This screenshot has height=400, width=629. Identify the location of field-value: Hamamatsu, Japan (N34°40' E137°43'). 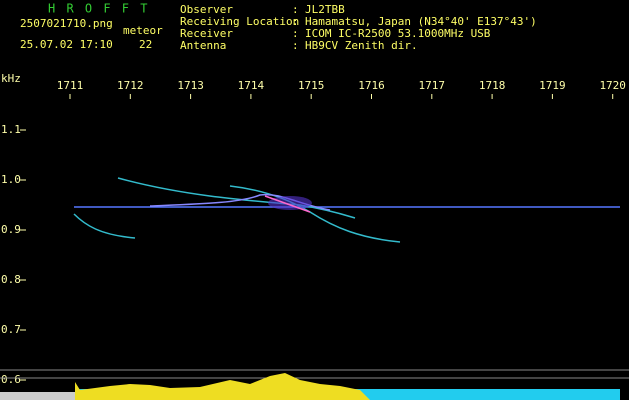
(421, 21).